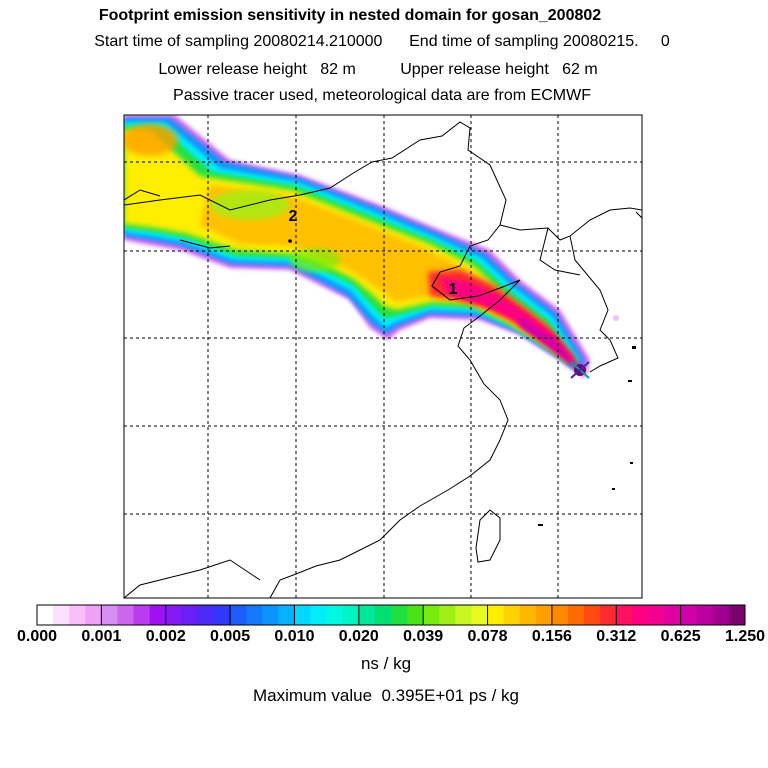 This screenshot has height=768, width=768. Describe the element at coordinates (580, 370) in the screenshot. I see `receptor-x-icon` at that location.